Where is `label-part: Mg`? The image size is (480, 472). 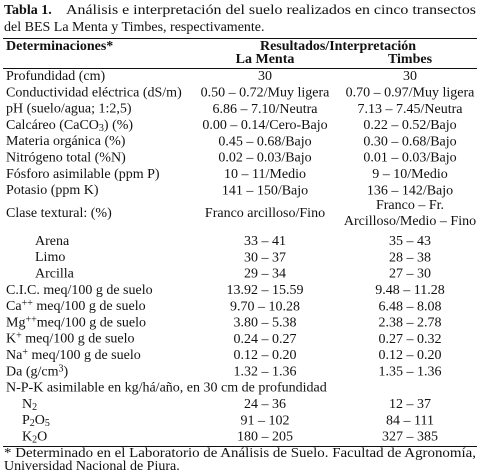 label-part: Mg is located at coordinates (15, 323).